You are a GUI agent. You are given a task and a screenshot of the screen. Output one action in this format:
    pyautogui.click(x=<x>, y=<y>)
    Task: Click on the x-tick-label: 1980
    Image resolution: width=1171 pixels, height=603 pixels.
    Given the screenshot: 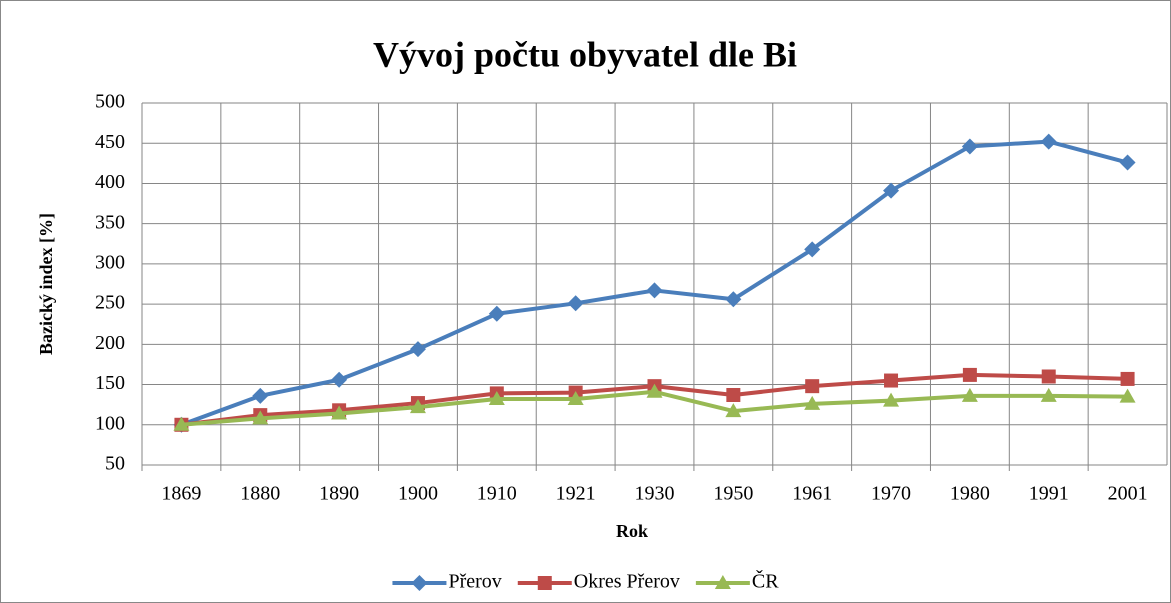 What is the action you would take?
    pyautogui.click(x=970, y=494)
    